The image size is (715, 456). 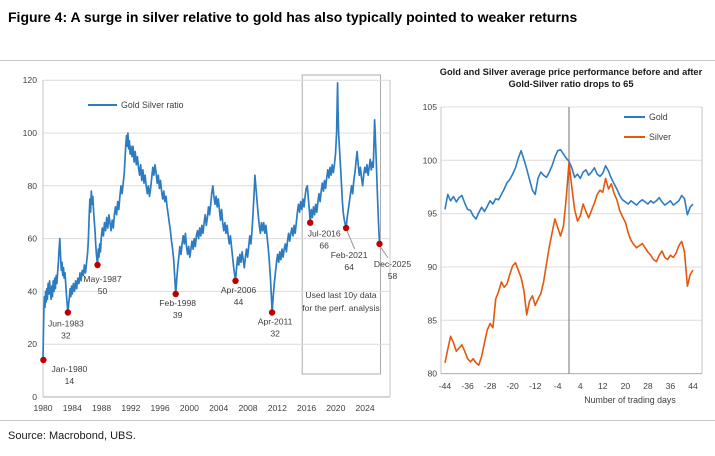 I want to click on legend-line-silver-icon, so click(x=634, y=137).